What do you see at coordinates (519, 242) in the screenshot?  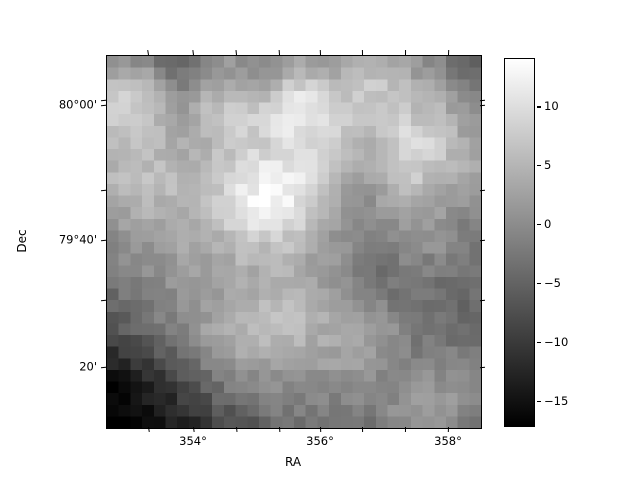 I see `colorbar-gradient` at bounding box center [519, 242].